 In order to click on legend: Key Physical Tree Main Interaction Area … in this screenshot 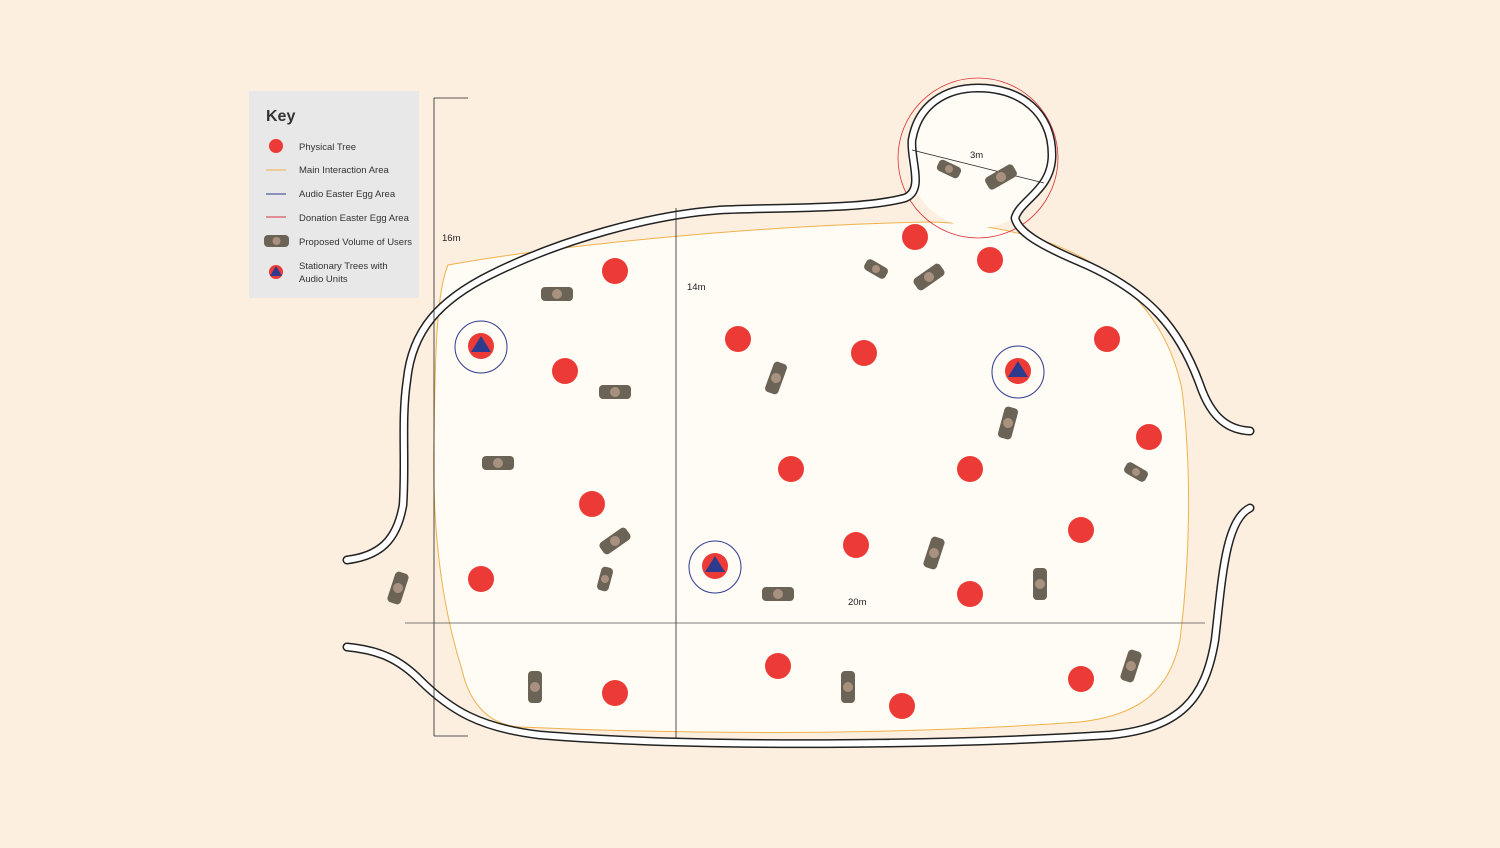, I will do `click(334, 194)`.